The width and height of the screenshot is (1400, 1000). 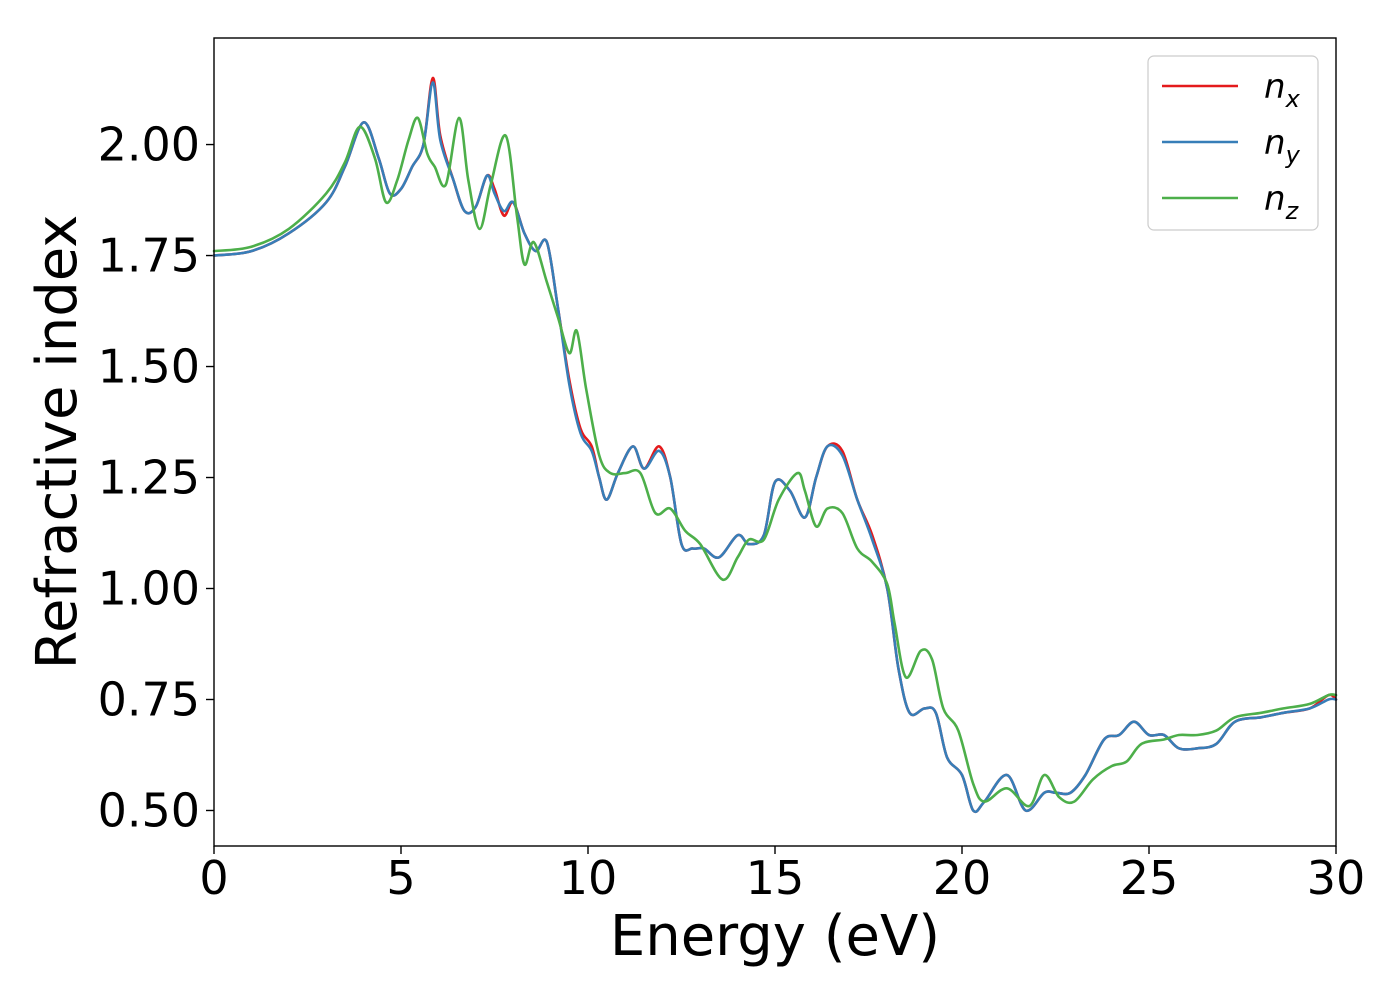 I want to click on x-tick-label: 15, so click(x=775, y=878).